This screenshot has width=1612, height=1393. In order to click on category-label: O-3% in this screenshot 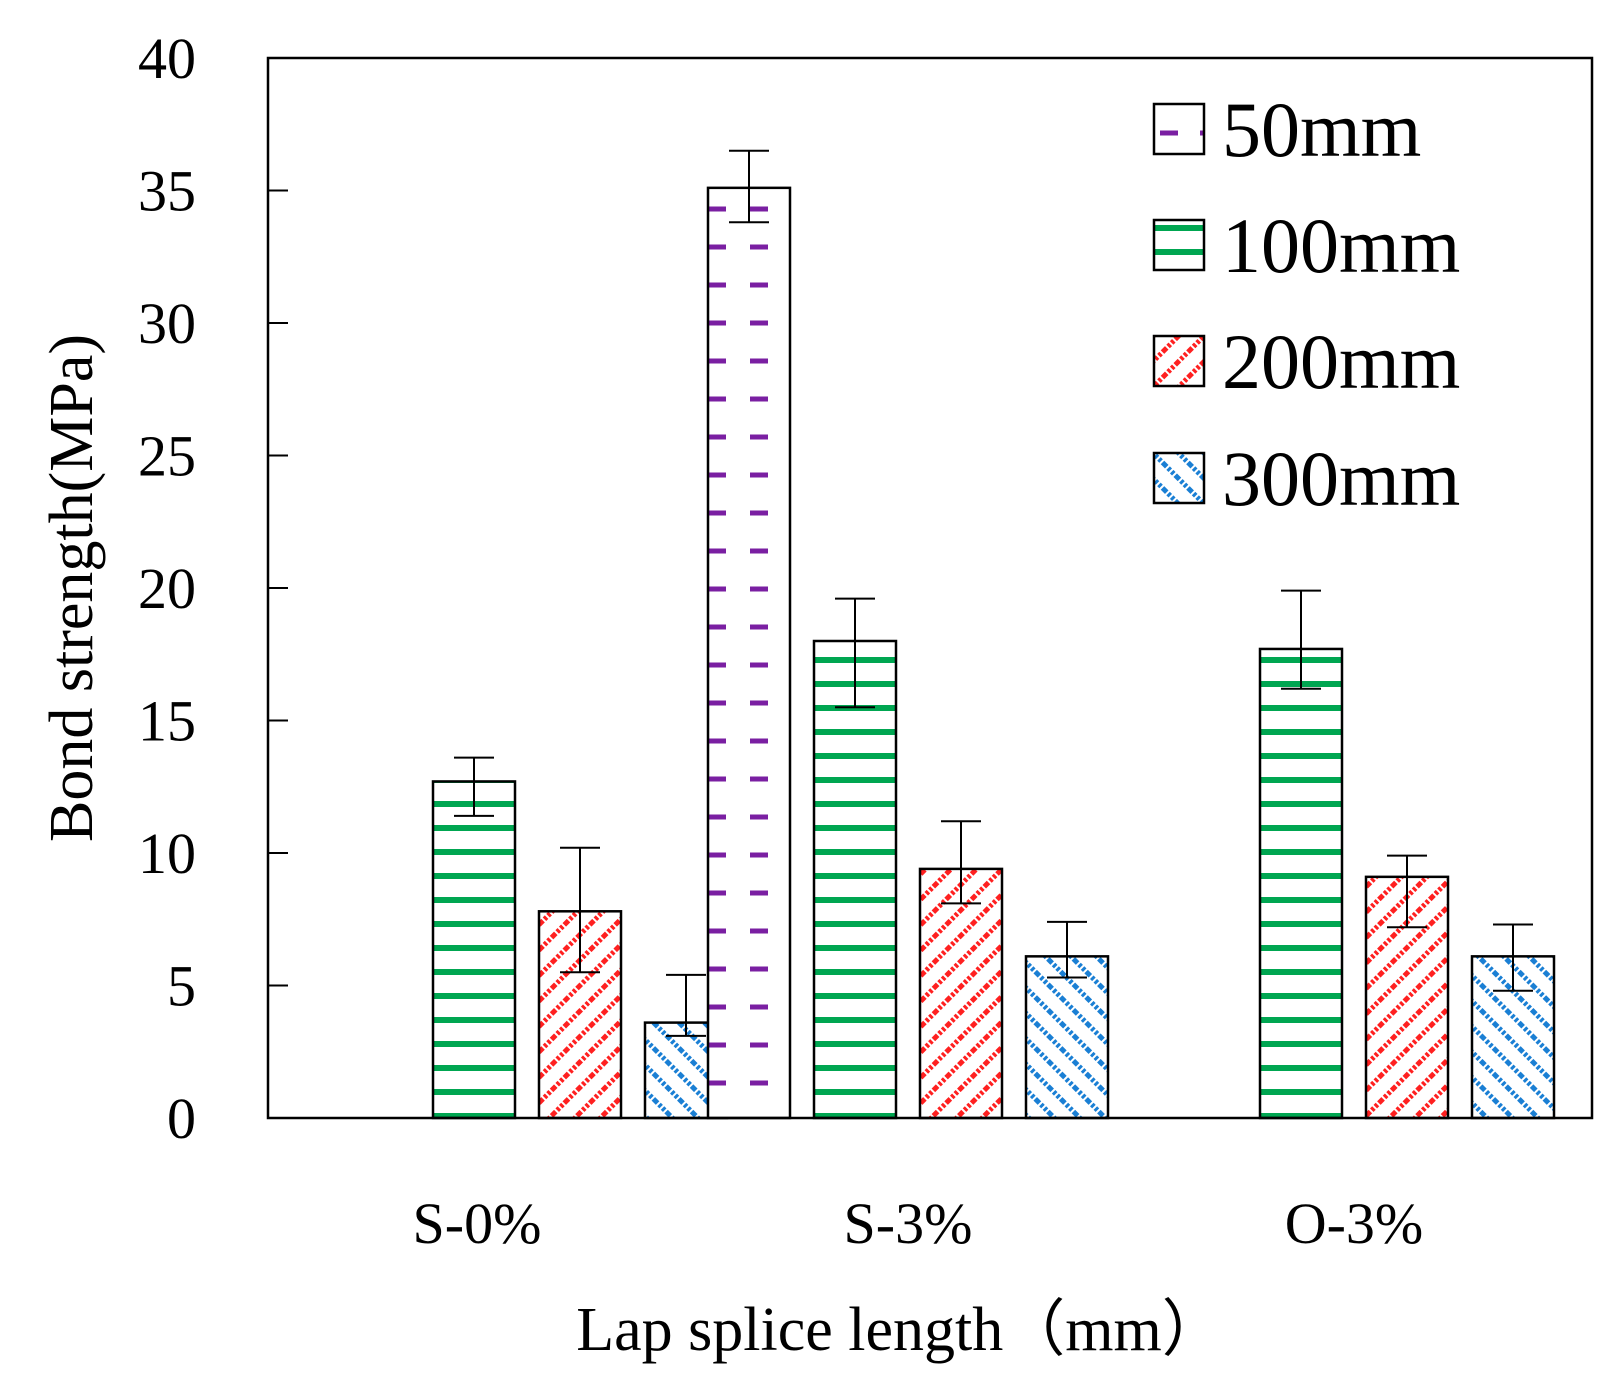, I will do `click(1354, 1223)`.